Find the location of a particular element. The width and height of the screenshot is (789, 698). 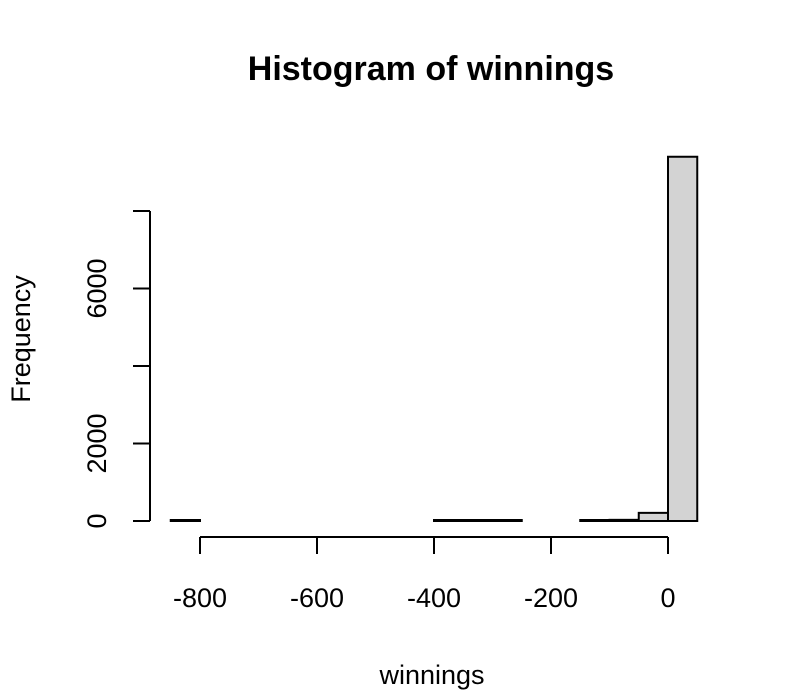

y-tick-label: 6000 is located at coordinates (97, 288).